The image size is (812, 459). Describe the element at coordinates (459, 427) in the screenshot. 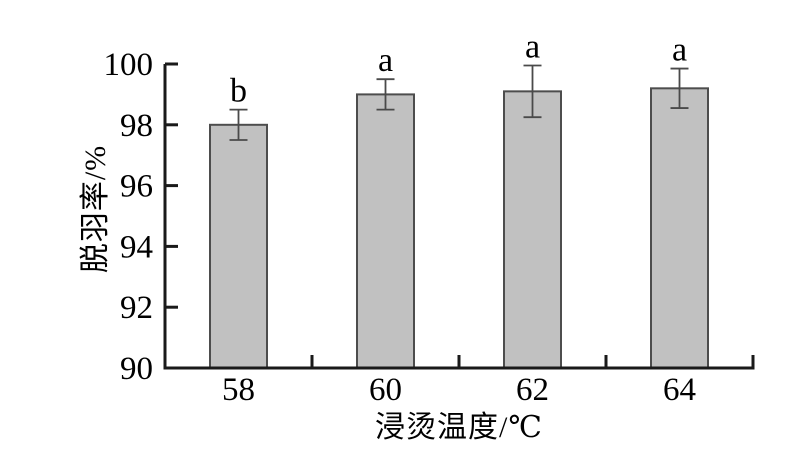

I see `x-axis-title: 浸烫温度/℃` at that location.